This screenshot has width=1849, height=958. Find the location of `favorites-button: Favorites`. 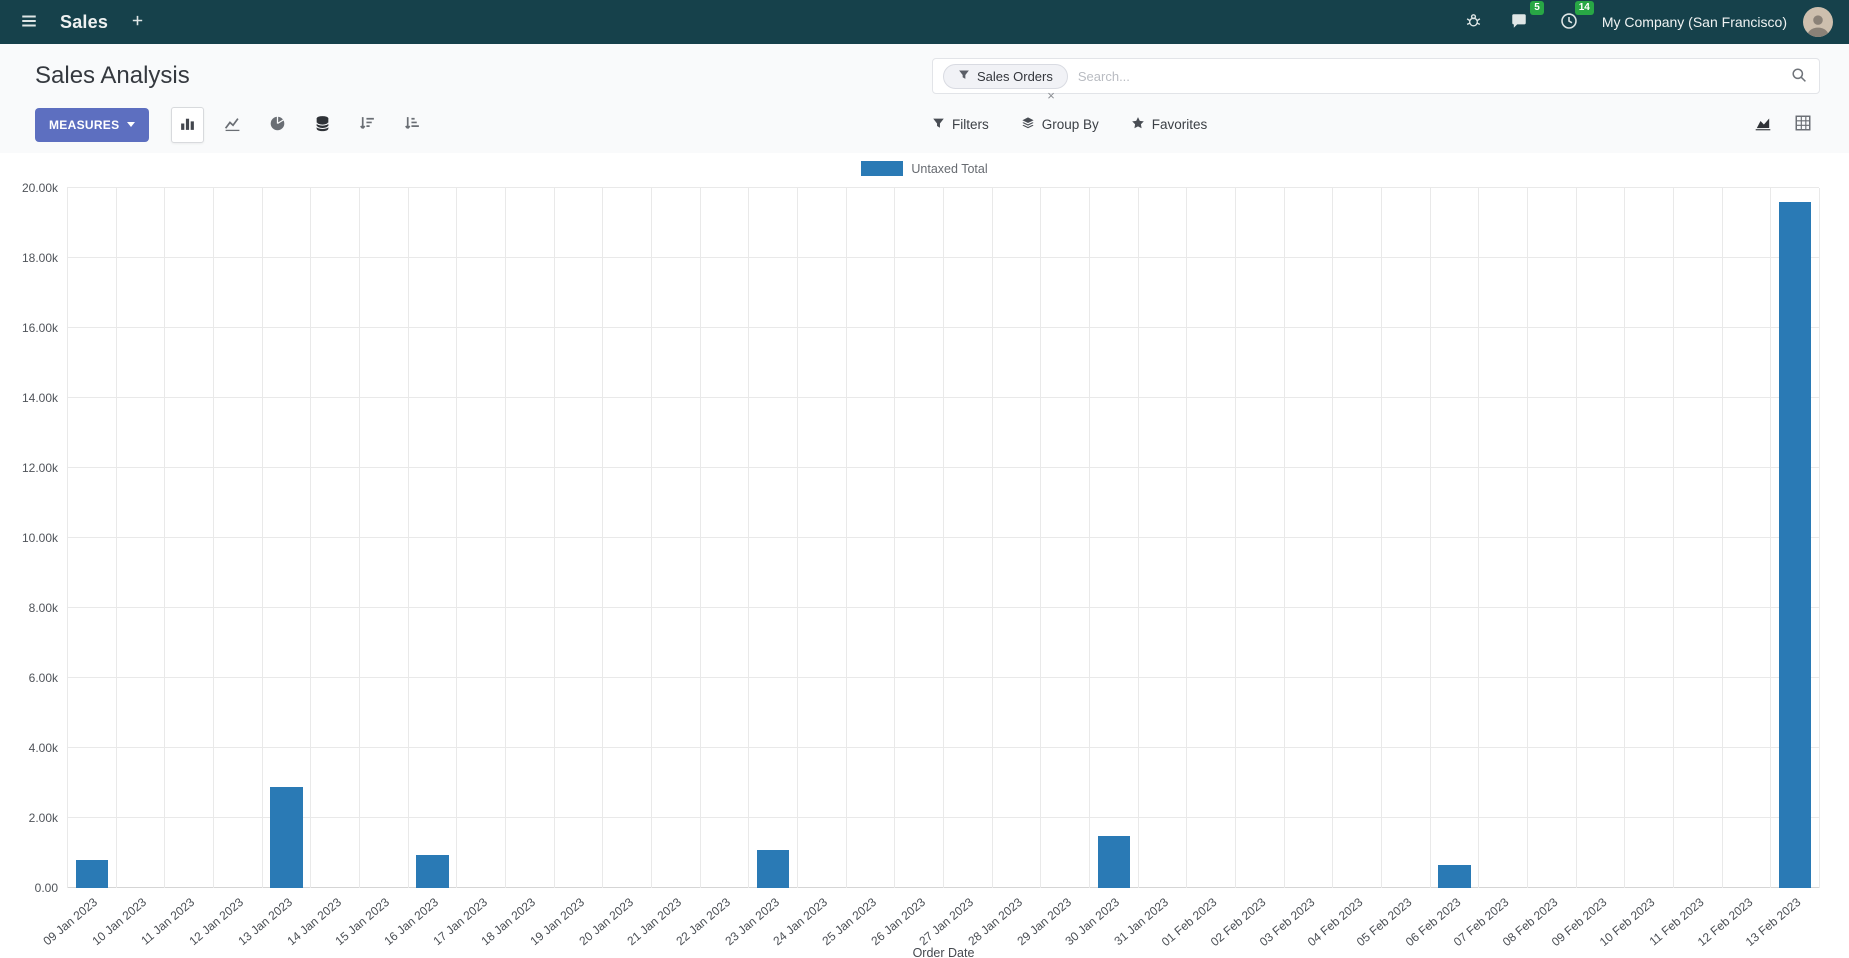

favorites-button: Favorites is located at coordinates (1169, 124).